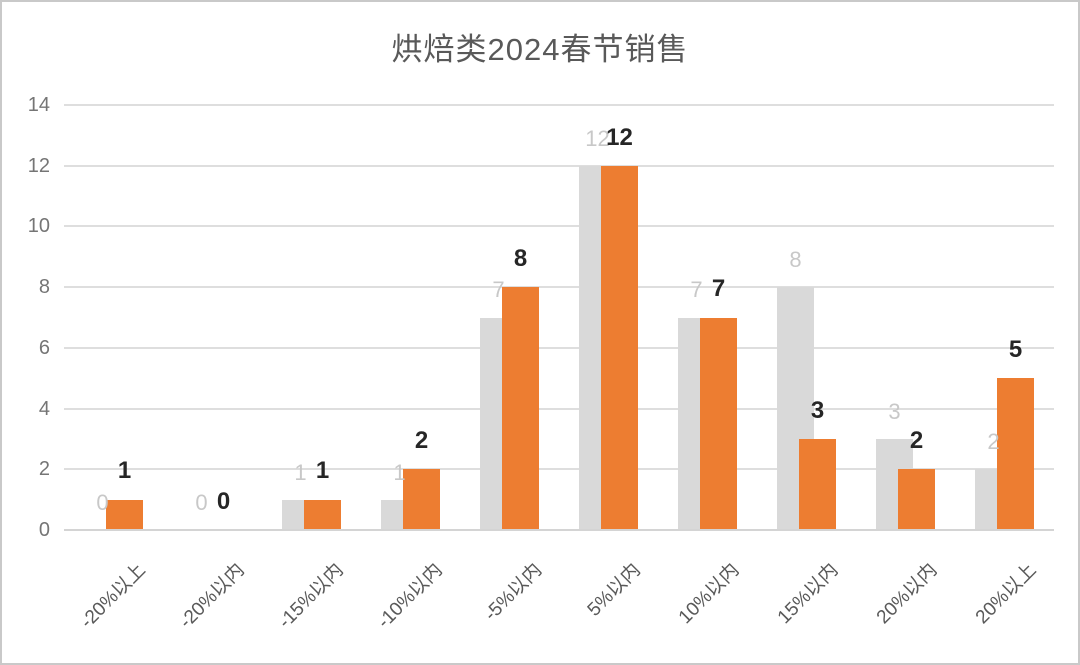 This screenshot has width=1080, height=665. What do you see at coordinates (300, 472) in the screenshot?
I see `data-label-gray: 1` at bounding box center [300, 472].